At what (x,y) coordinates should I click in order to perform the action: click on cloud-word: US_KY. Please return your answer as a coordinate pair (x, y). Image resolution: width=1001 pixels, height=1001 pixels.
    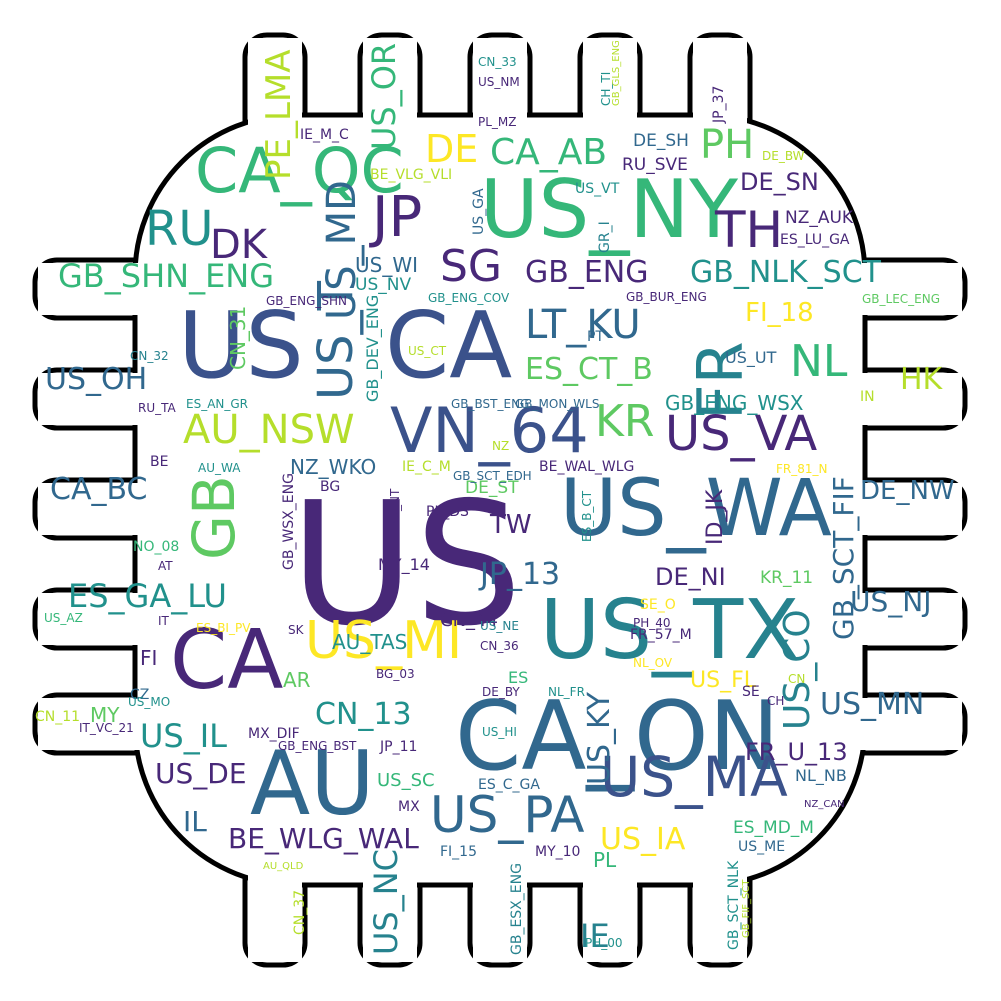
    Looking at the image, I should click on (599, 738).